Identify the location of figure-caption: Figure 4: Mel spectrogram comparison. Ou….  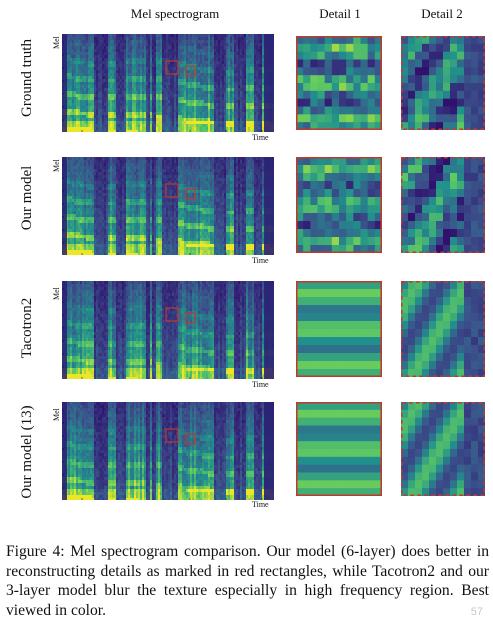
(247, 581).